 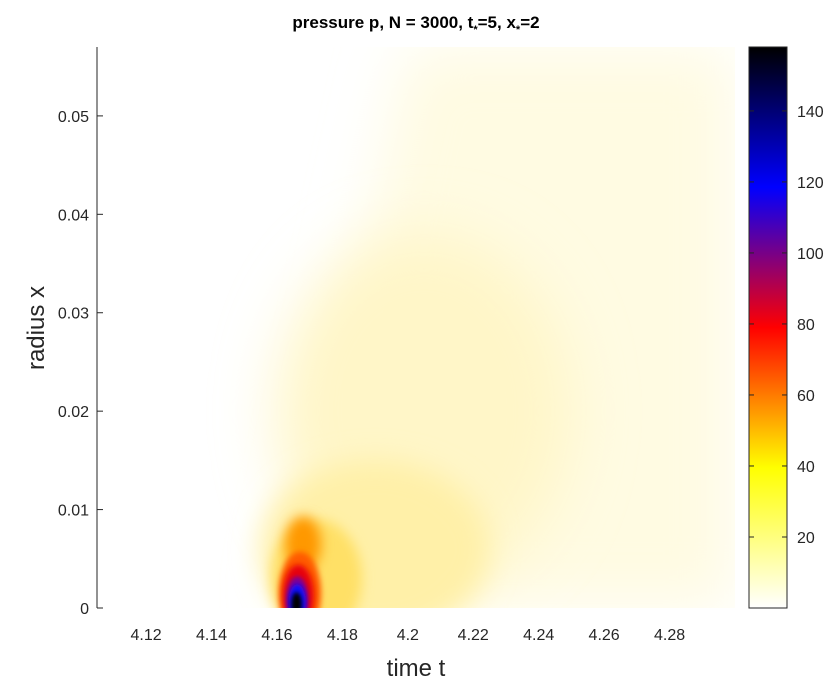 I want to click on colorbar-tick-label: 60, so click(x=806, y=396).